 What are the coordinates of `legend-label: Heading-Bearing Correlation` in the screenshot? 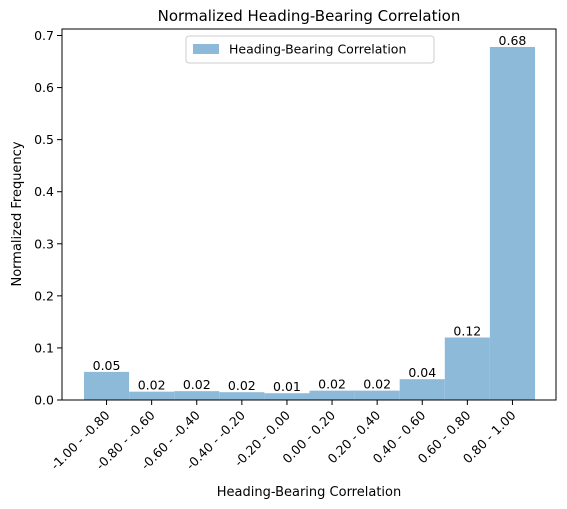 It's located at (317, 49).